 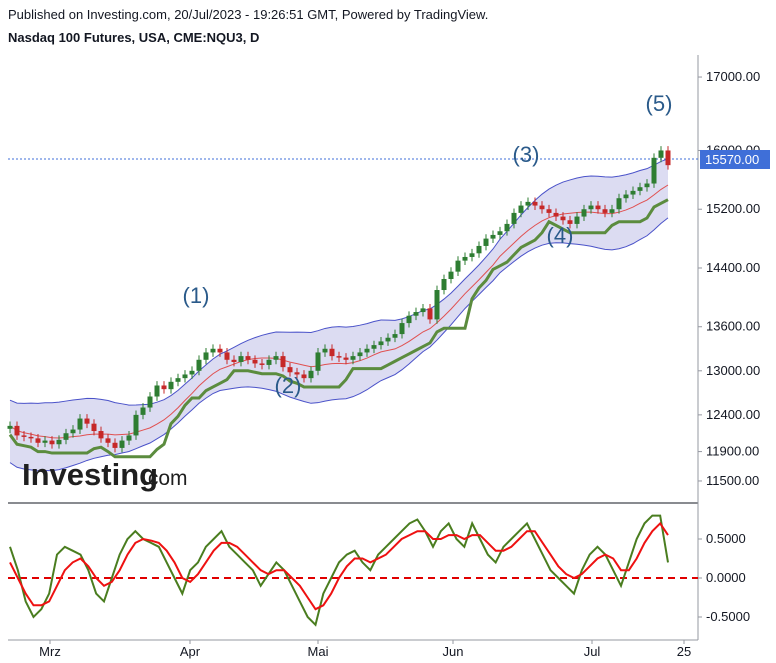 I want to click on oscillator-tick-label: -0.5000, so click(x=728, y=616).